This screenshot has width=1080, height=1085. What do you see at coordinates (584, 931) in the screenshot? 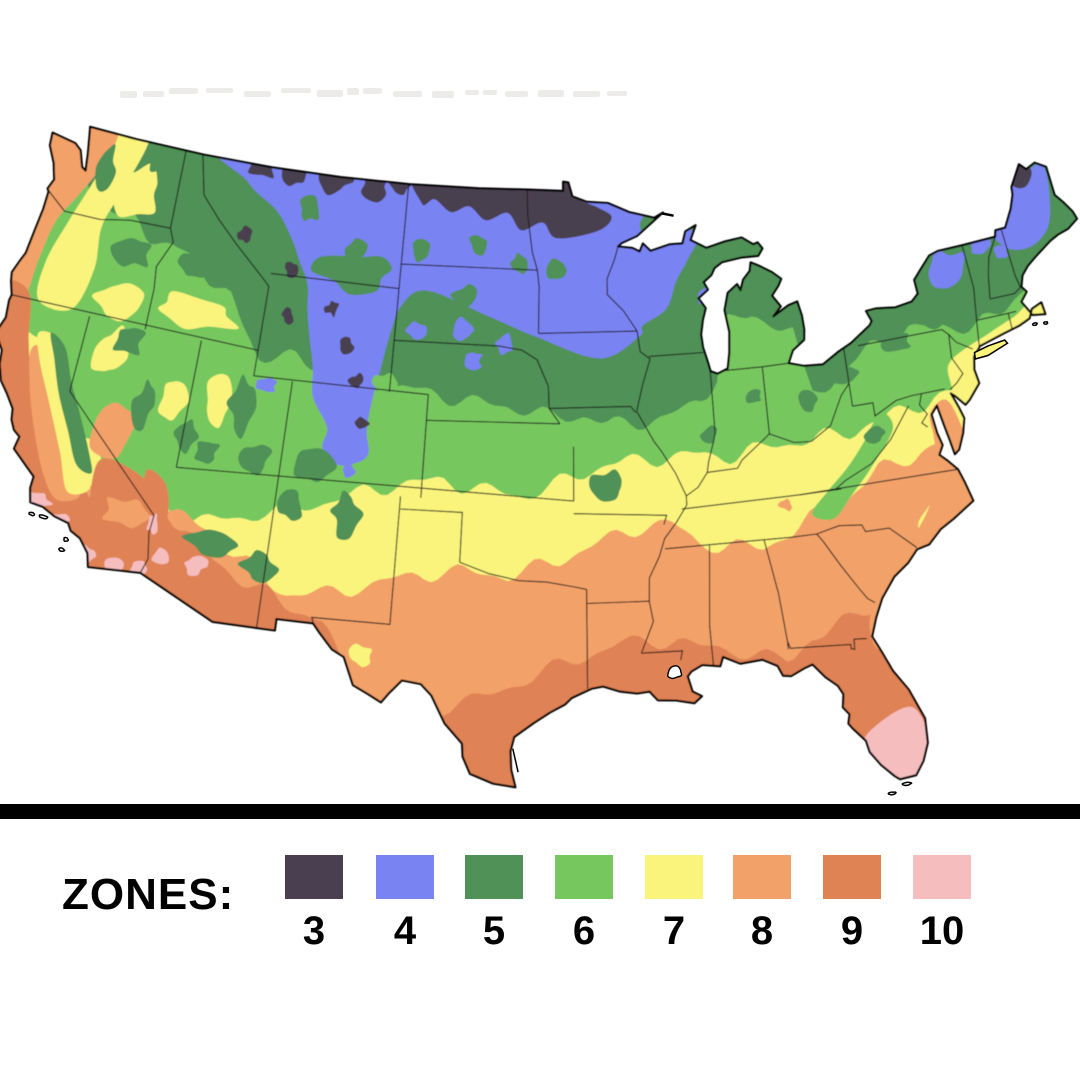
I see `svg-text: 6` at bounding box center [584, 931].